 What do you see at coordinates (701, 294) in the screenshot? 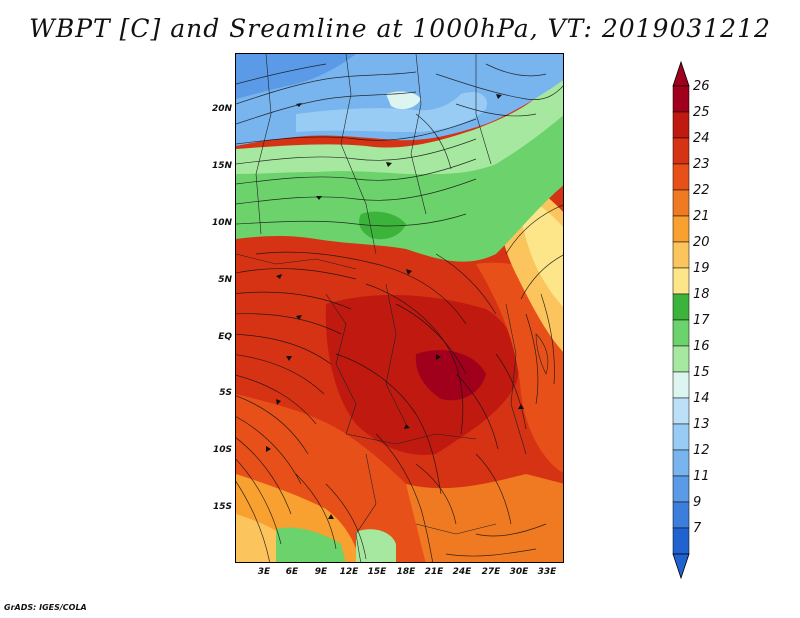
I see `colorbar-label: 18` at bounding box center [701, 294].